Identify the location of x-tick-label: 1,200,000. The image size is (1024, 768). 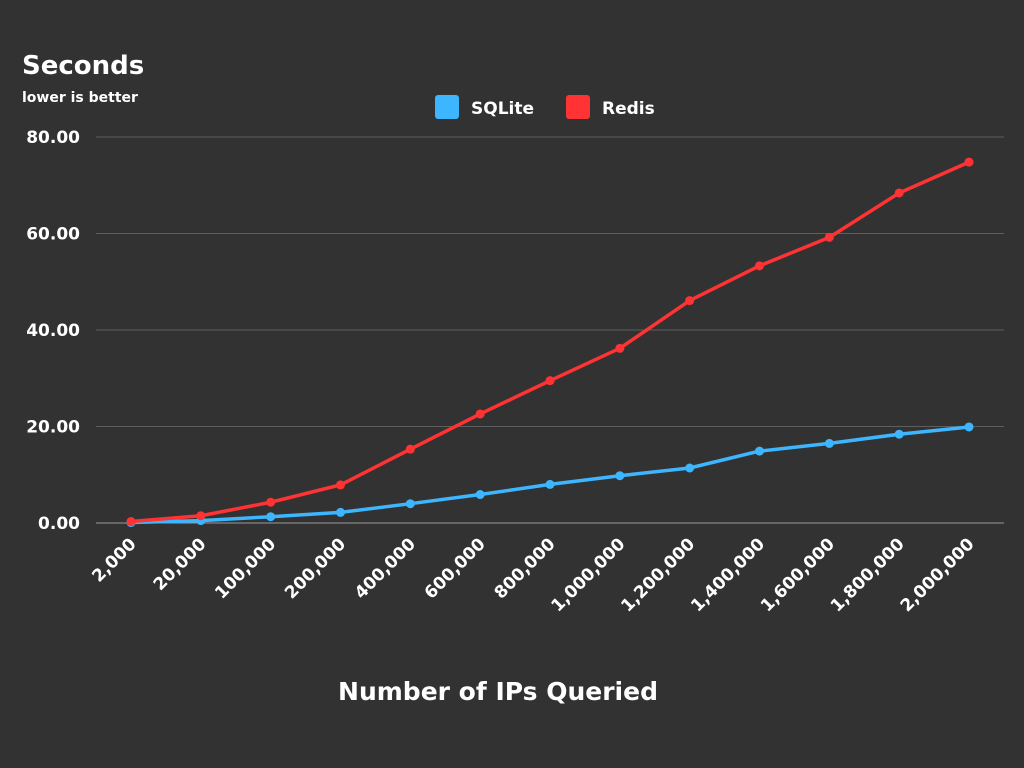
(658, 575).